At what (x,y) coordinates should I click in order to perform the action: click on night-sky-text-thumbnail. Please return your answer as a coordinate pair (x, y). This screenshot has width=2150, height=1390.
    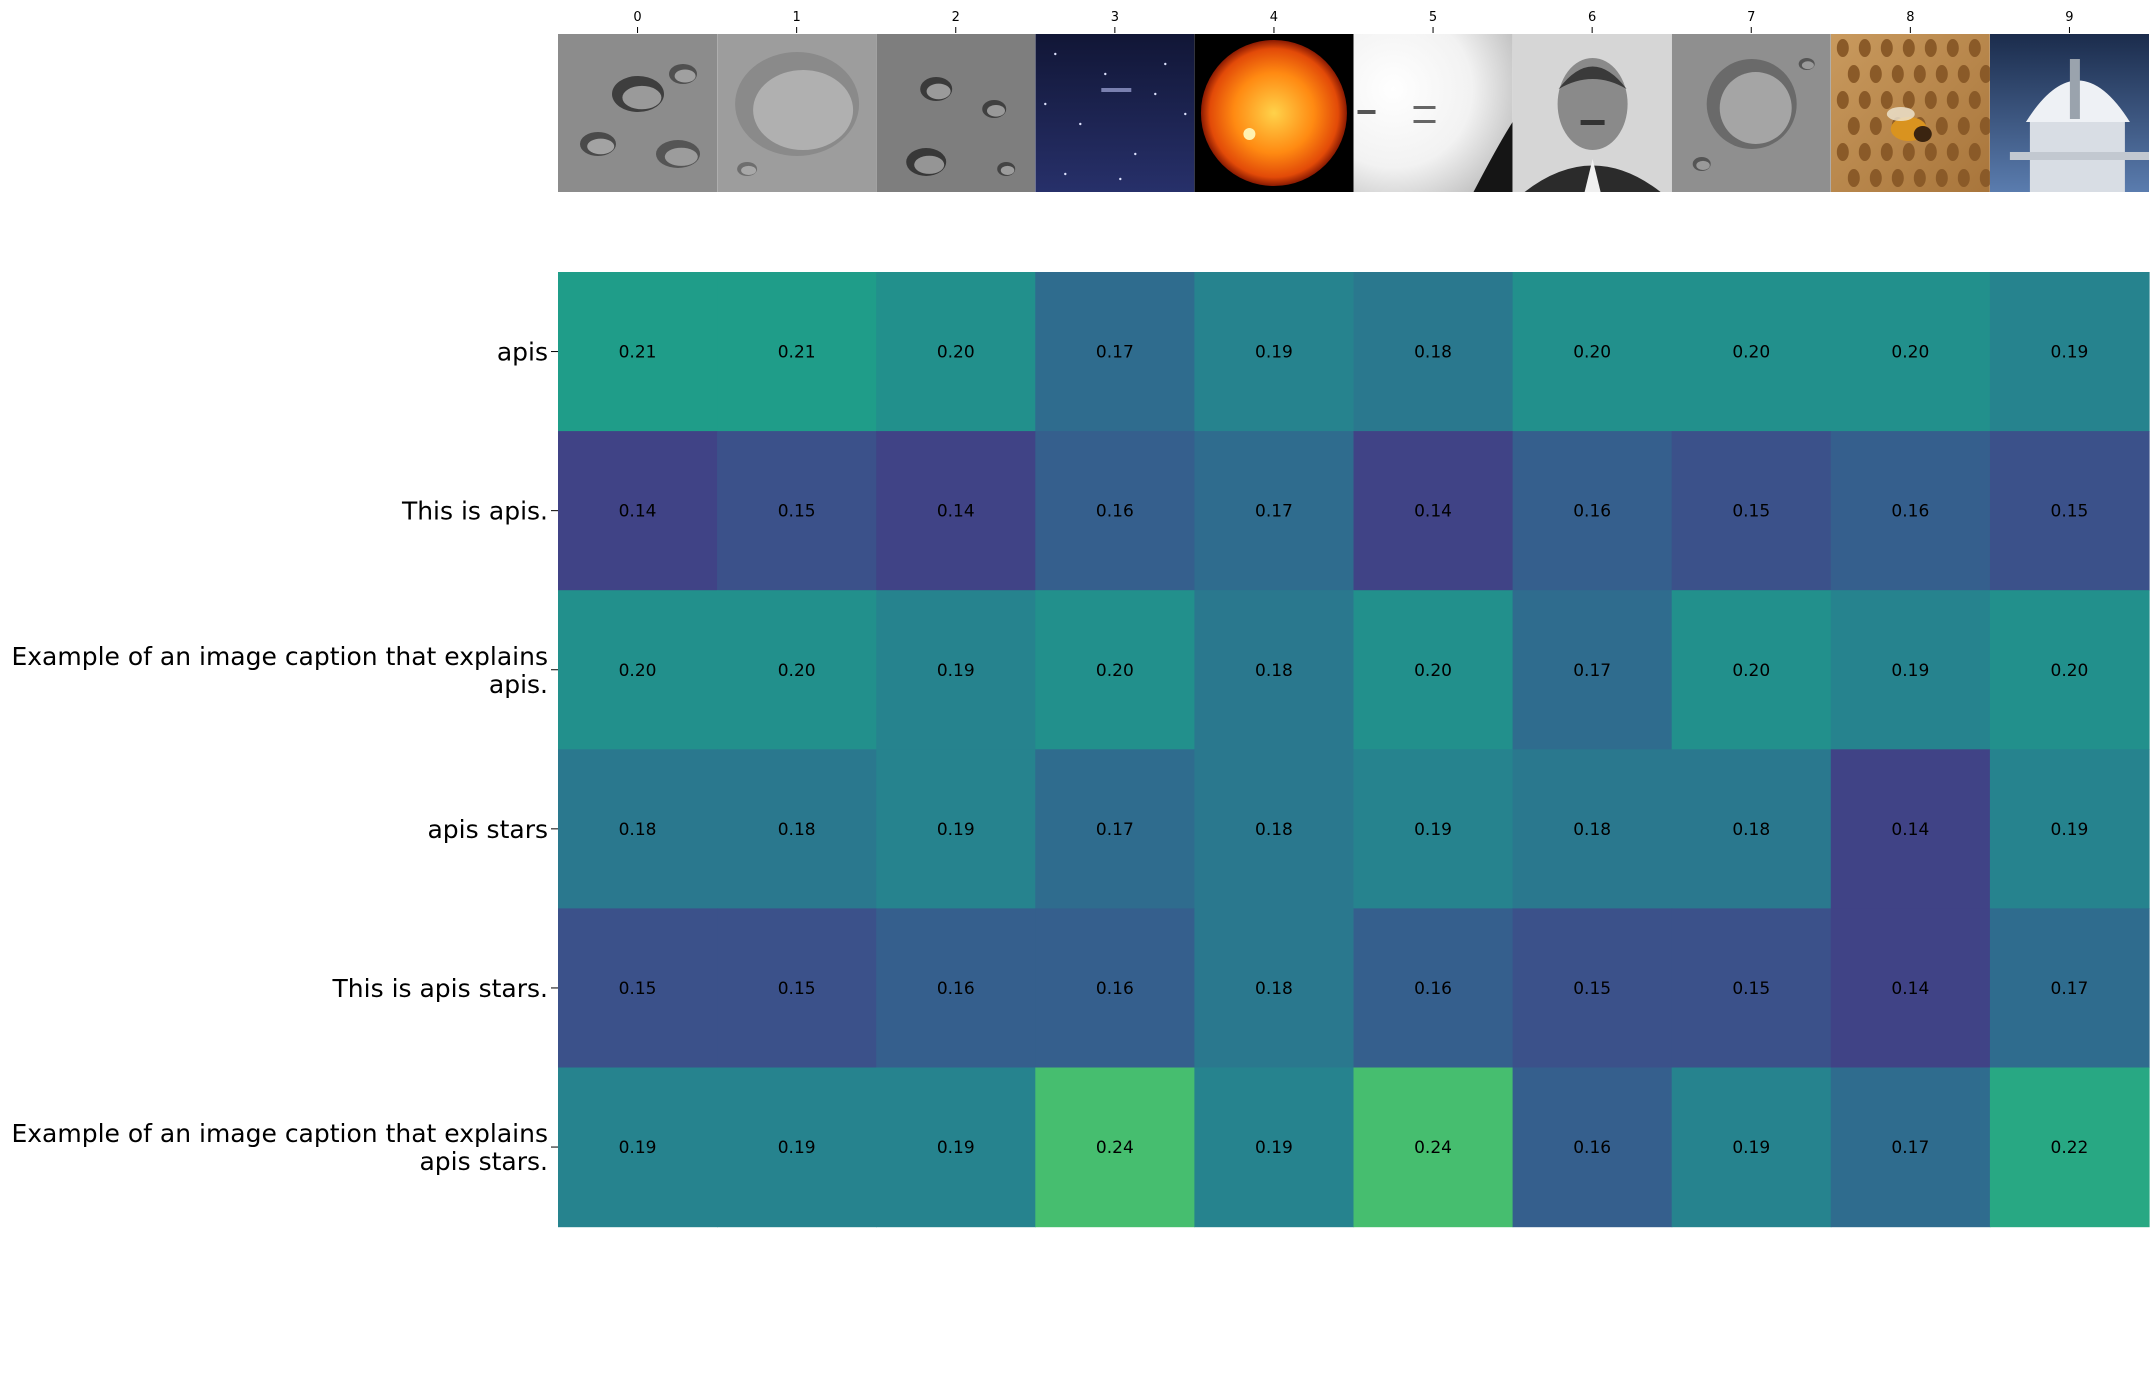
    Looking at the image, I should click on (1115, 113).